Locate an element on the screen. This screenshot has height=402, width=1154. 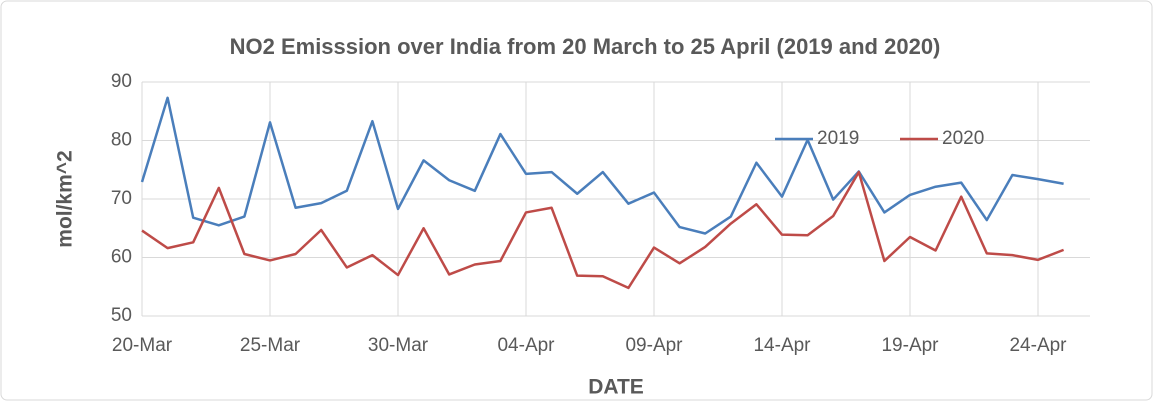
x-tick-label: 25-Mar is located at coordinates (270, 345).